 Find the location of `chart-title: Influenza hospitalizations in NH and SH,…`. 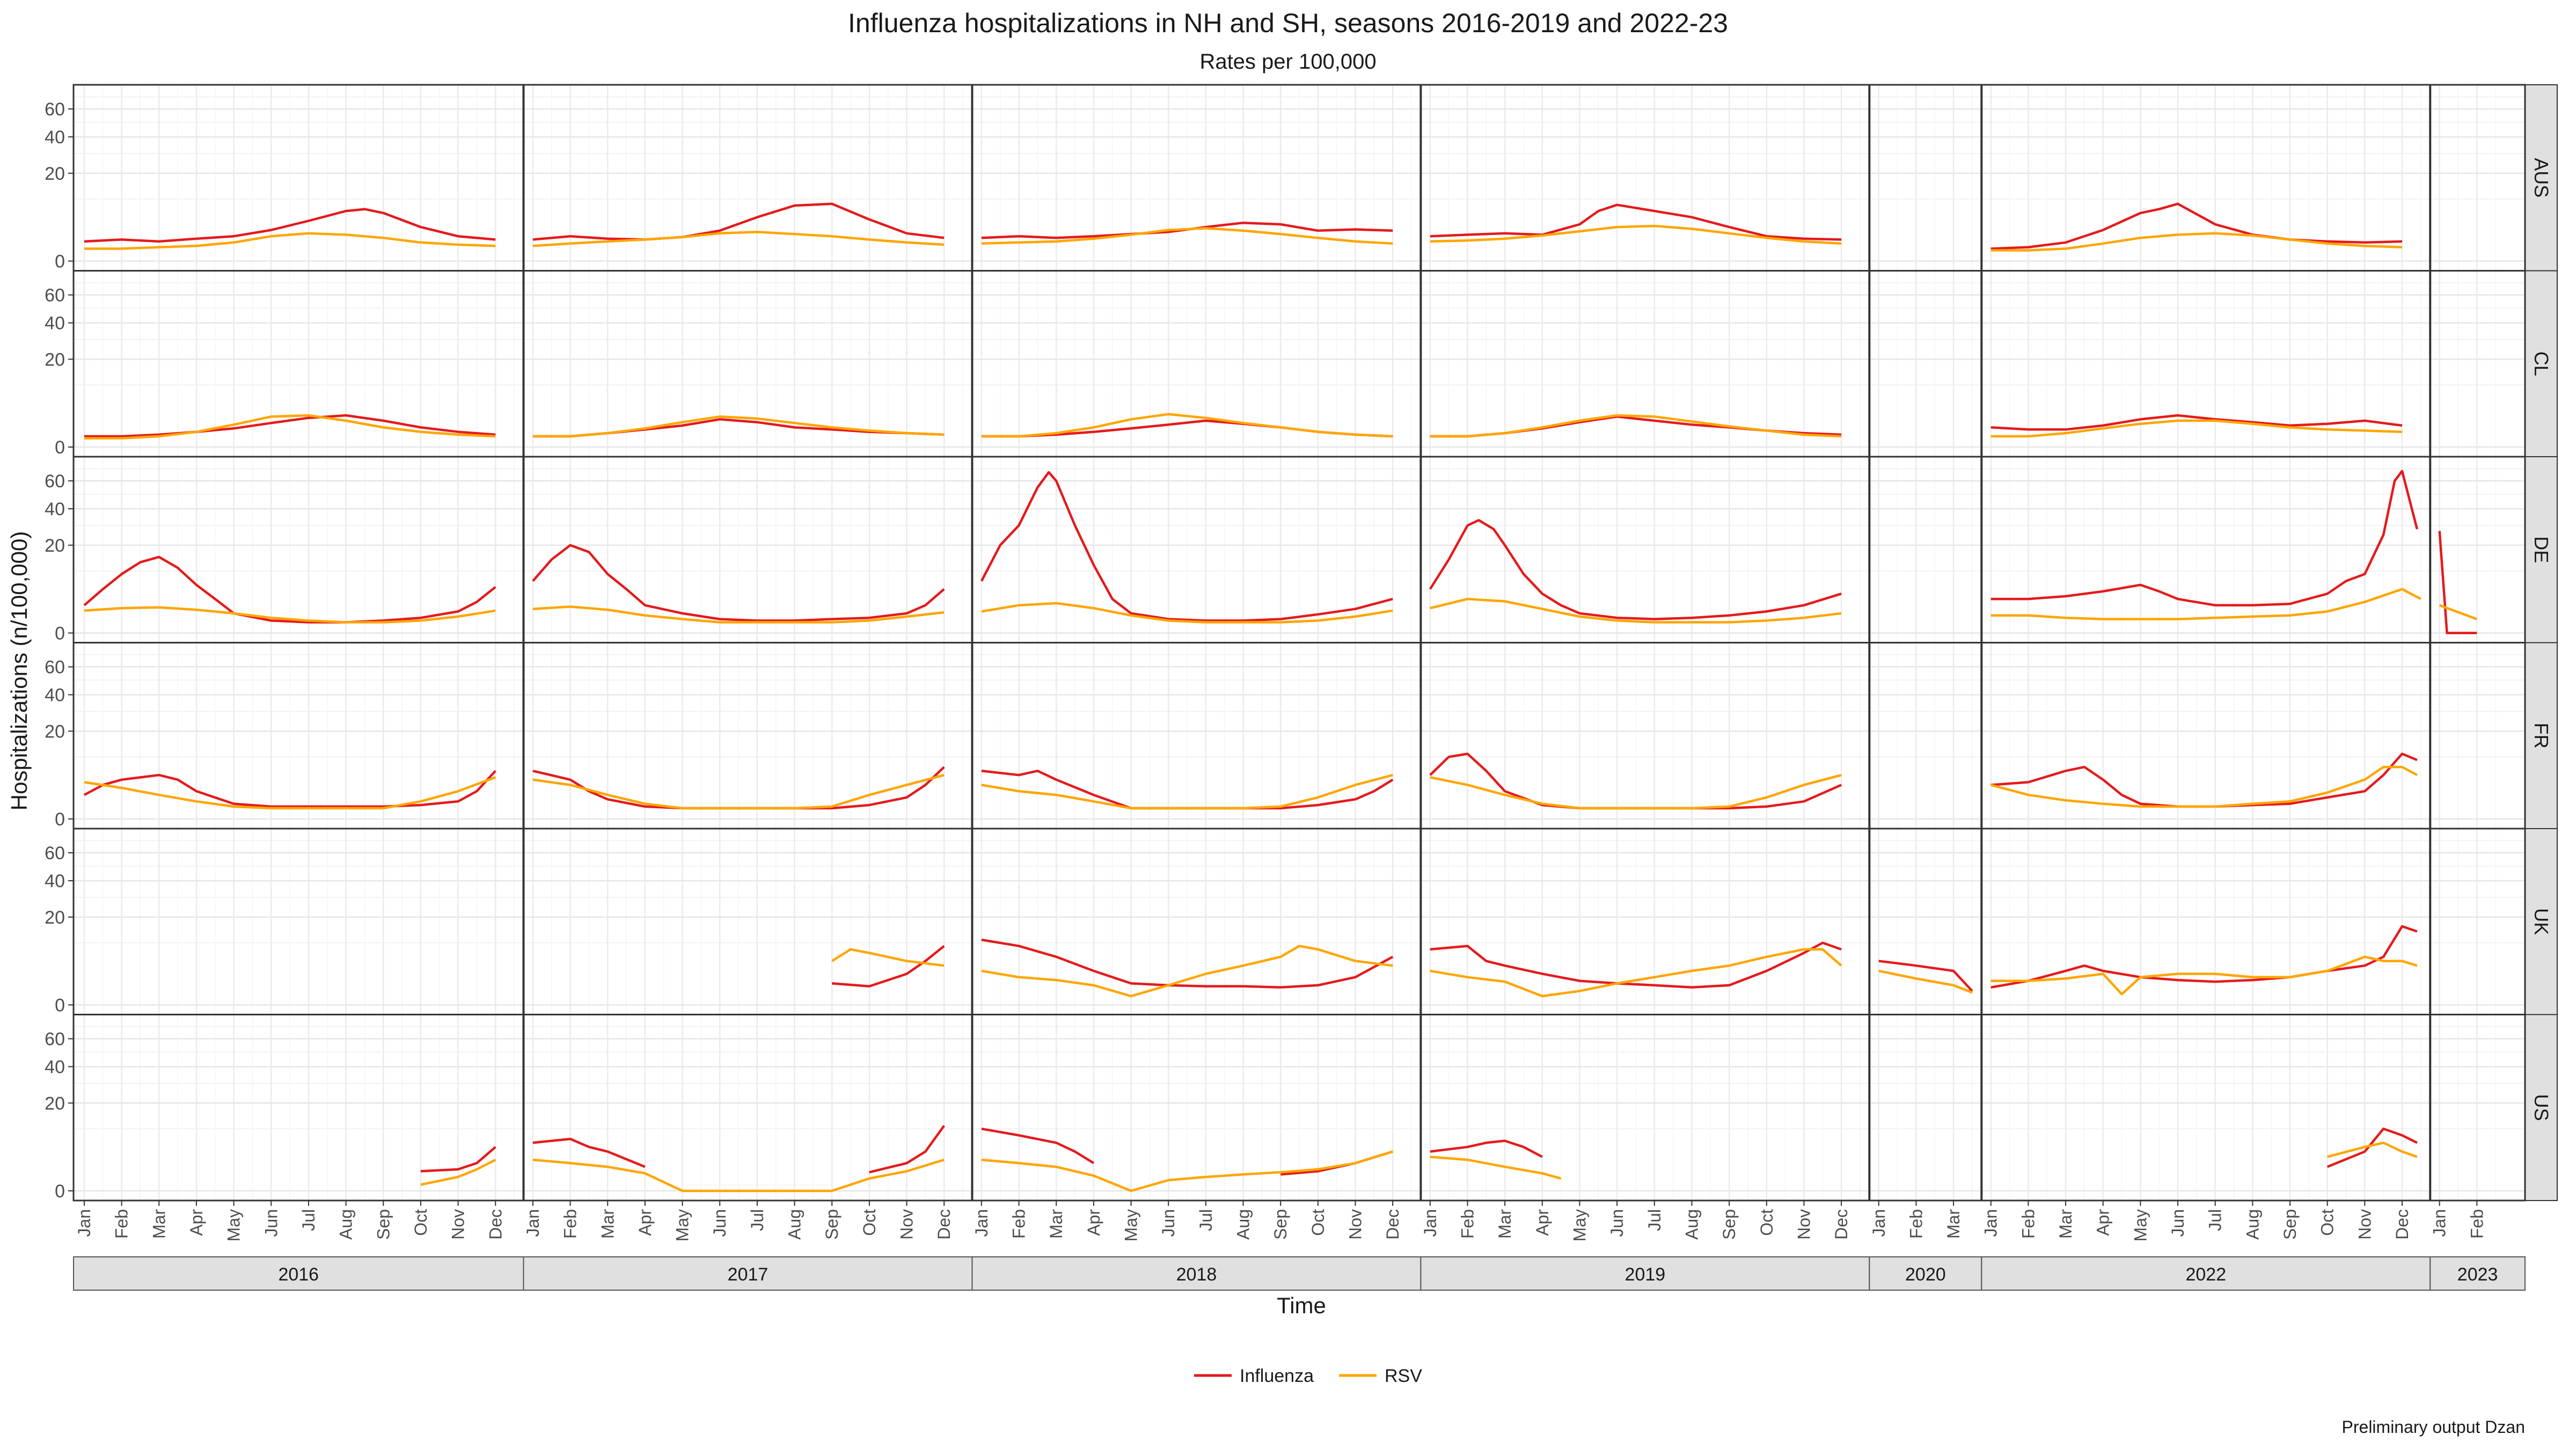

chart-title: Influenza hospitalizations in NH and SH,… is located at coordinates (1288, 23).